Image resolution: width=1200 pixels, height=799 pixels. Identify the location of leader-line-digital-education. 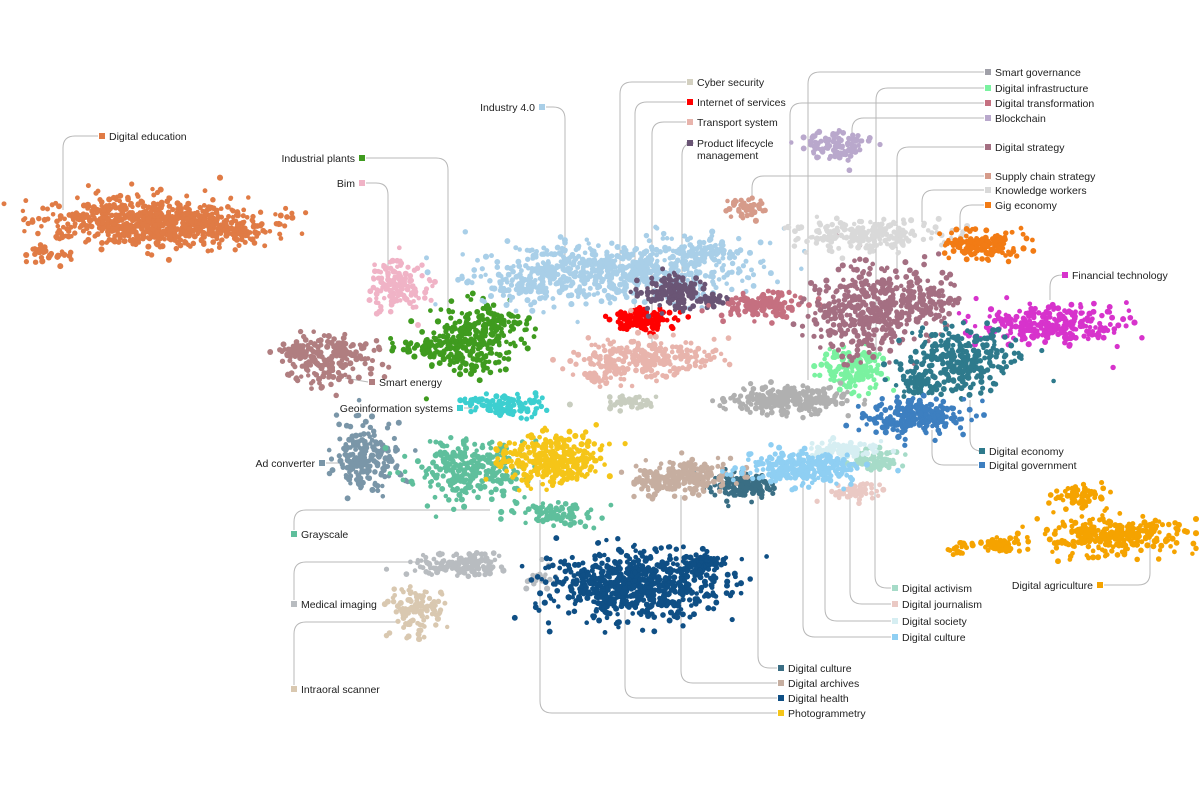
(80, 172).